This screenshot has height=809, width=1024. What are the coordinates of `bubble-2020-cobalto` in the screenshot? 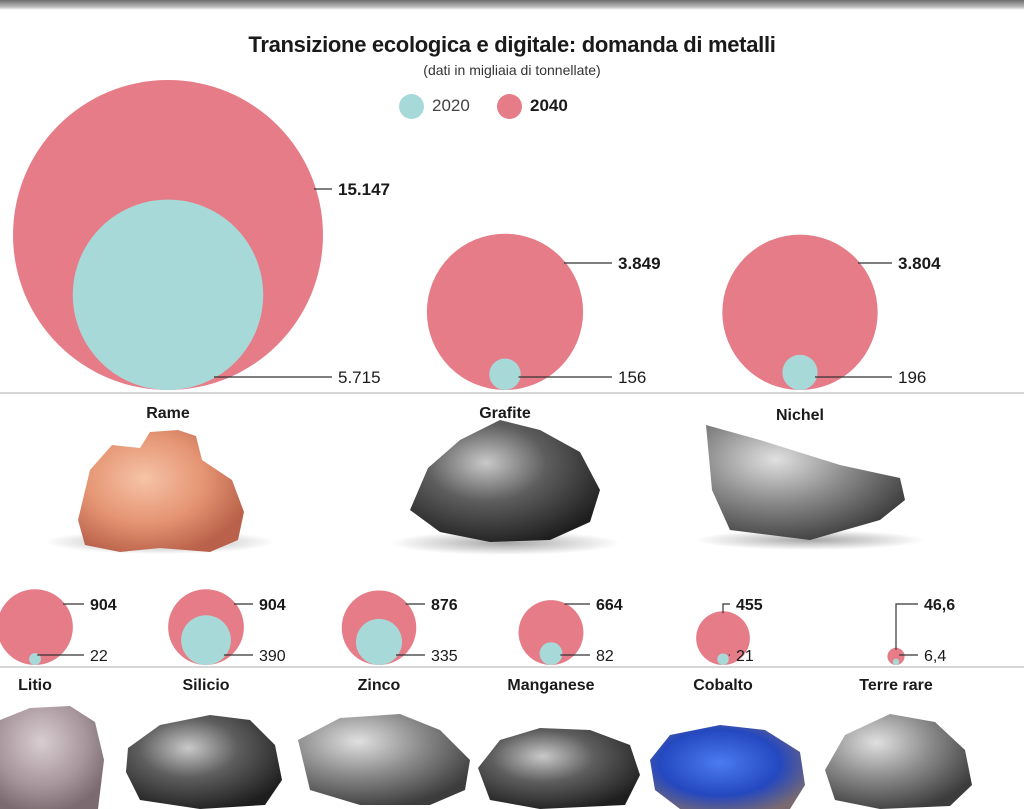 It's located at (723, 659).